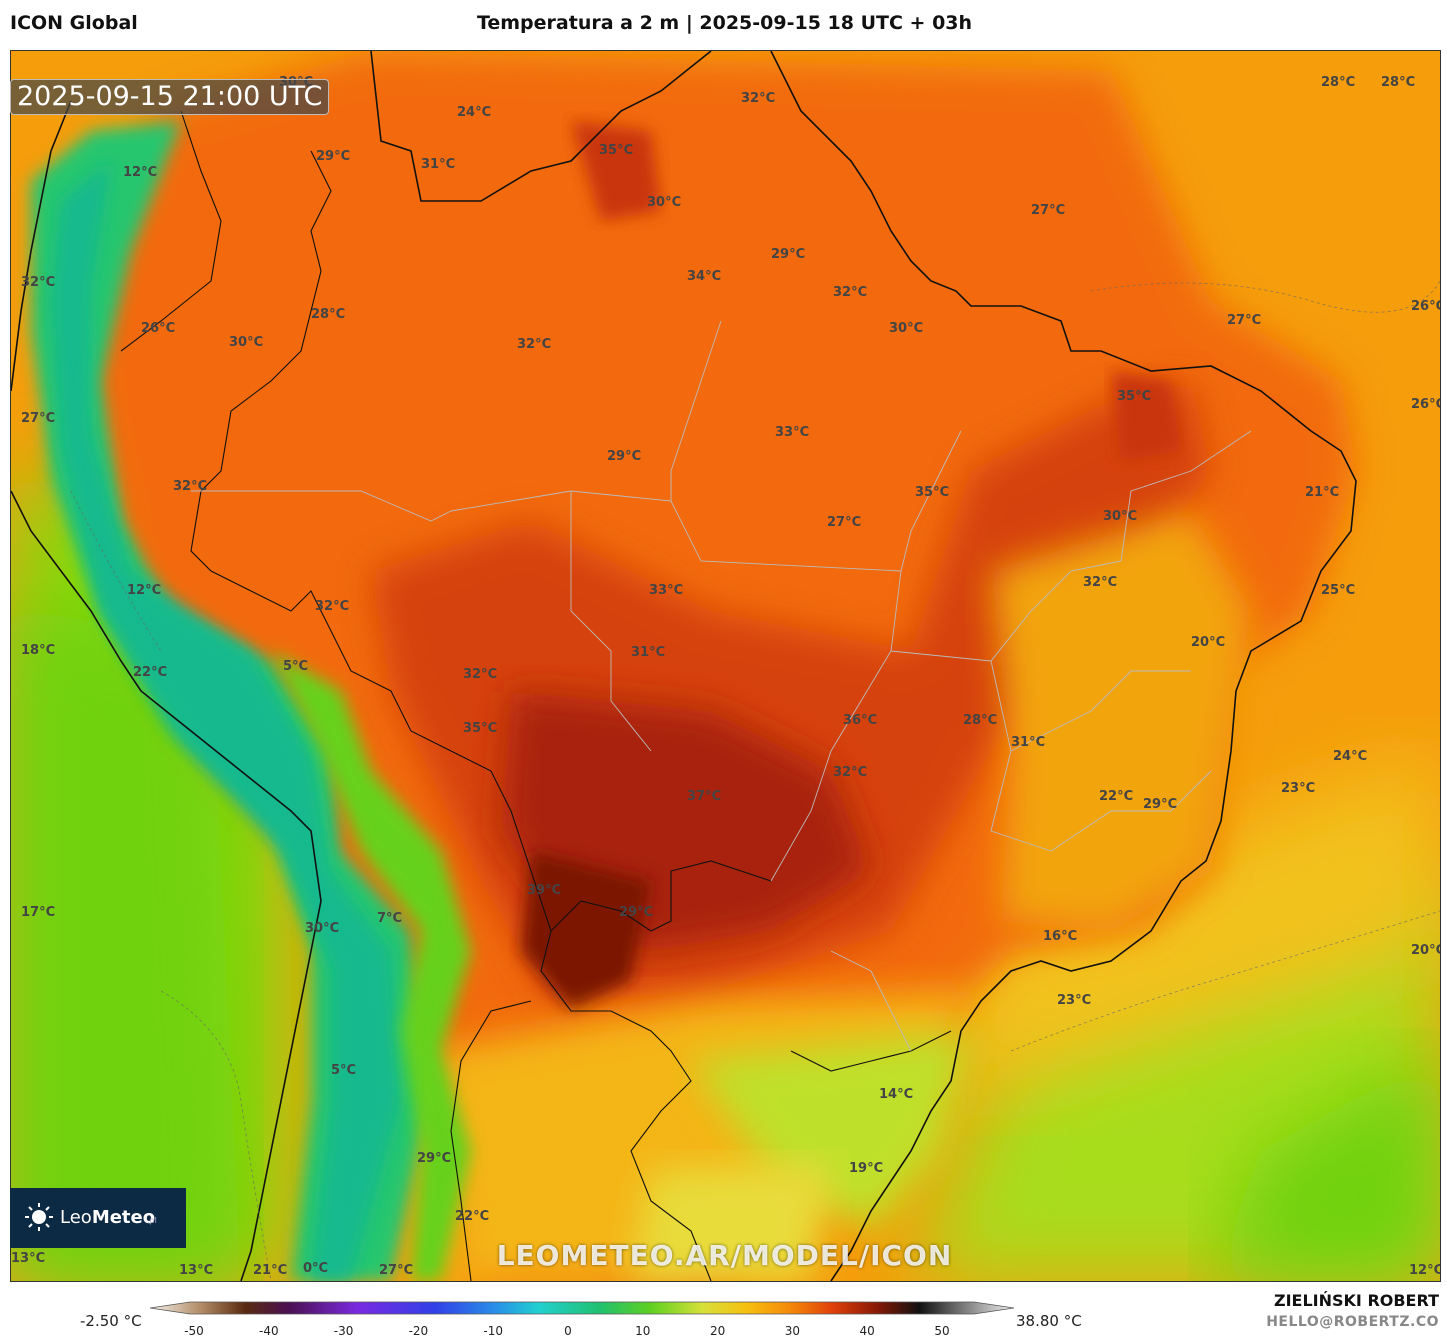  Describe the element at coordinates (1338, 590) in the screenshot. I see `temperature-label: 25°C` at that location.